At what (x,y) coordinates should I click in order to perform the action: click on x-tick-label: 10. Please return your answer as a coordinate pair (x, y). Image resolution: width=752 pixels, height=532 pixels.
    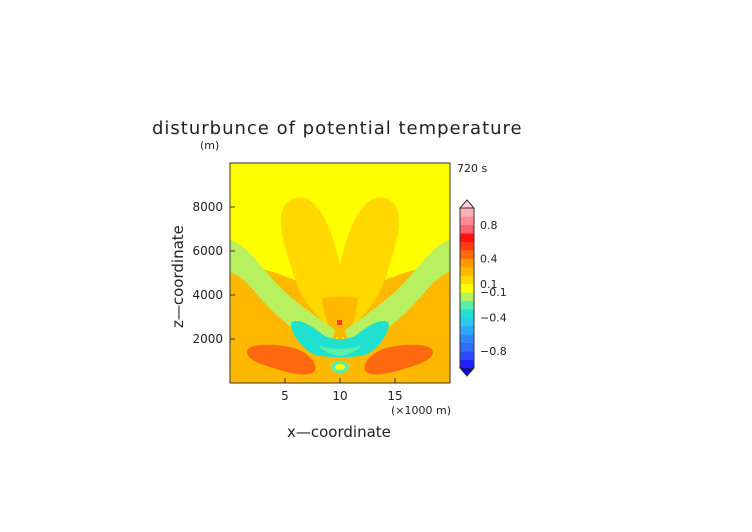
    Looking at the image, I should click on (339, 396).